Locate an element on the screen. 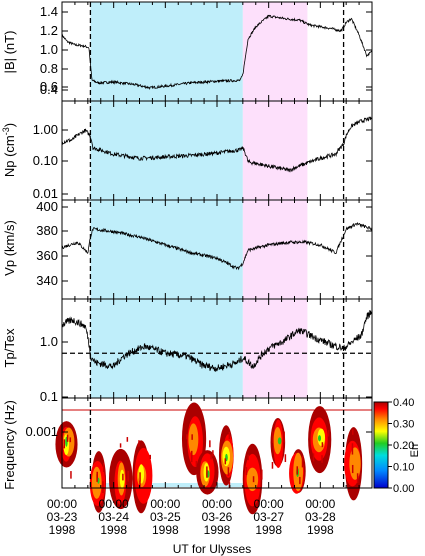 The height and width of the screenshot is (556, 425). colorbar-tick-label: 0.20 is located at coordinates (403, 446).